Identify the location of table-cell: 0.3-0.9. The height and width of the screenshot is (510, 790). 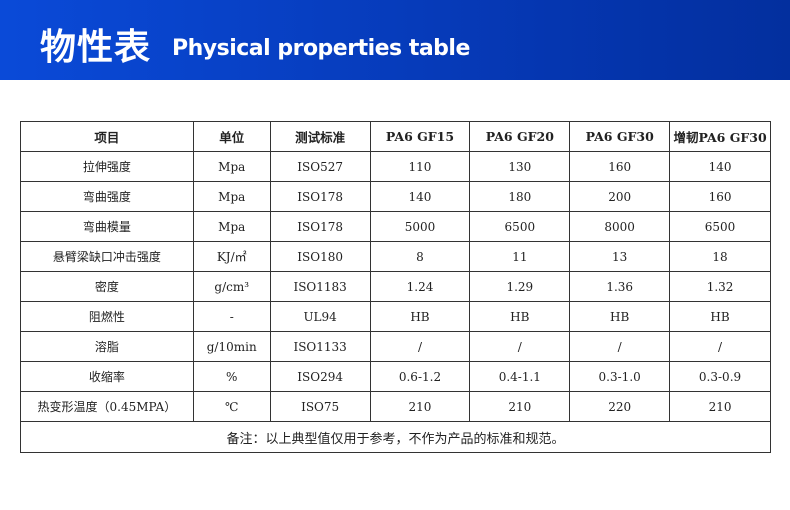
(720, 376).